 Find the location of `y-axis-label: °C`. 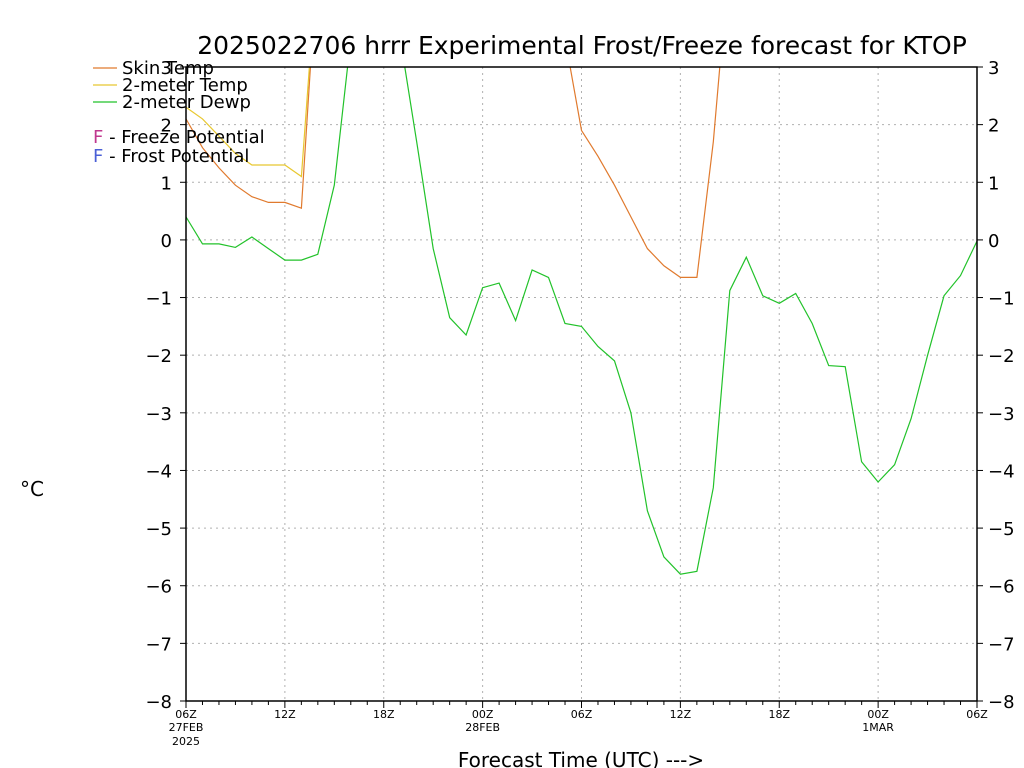

y-axis-label: °C is located at coordinates (32, 489).